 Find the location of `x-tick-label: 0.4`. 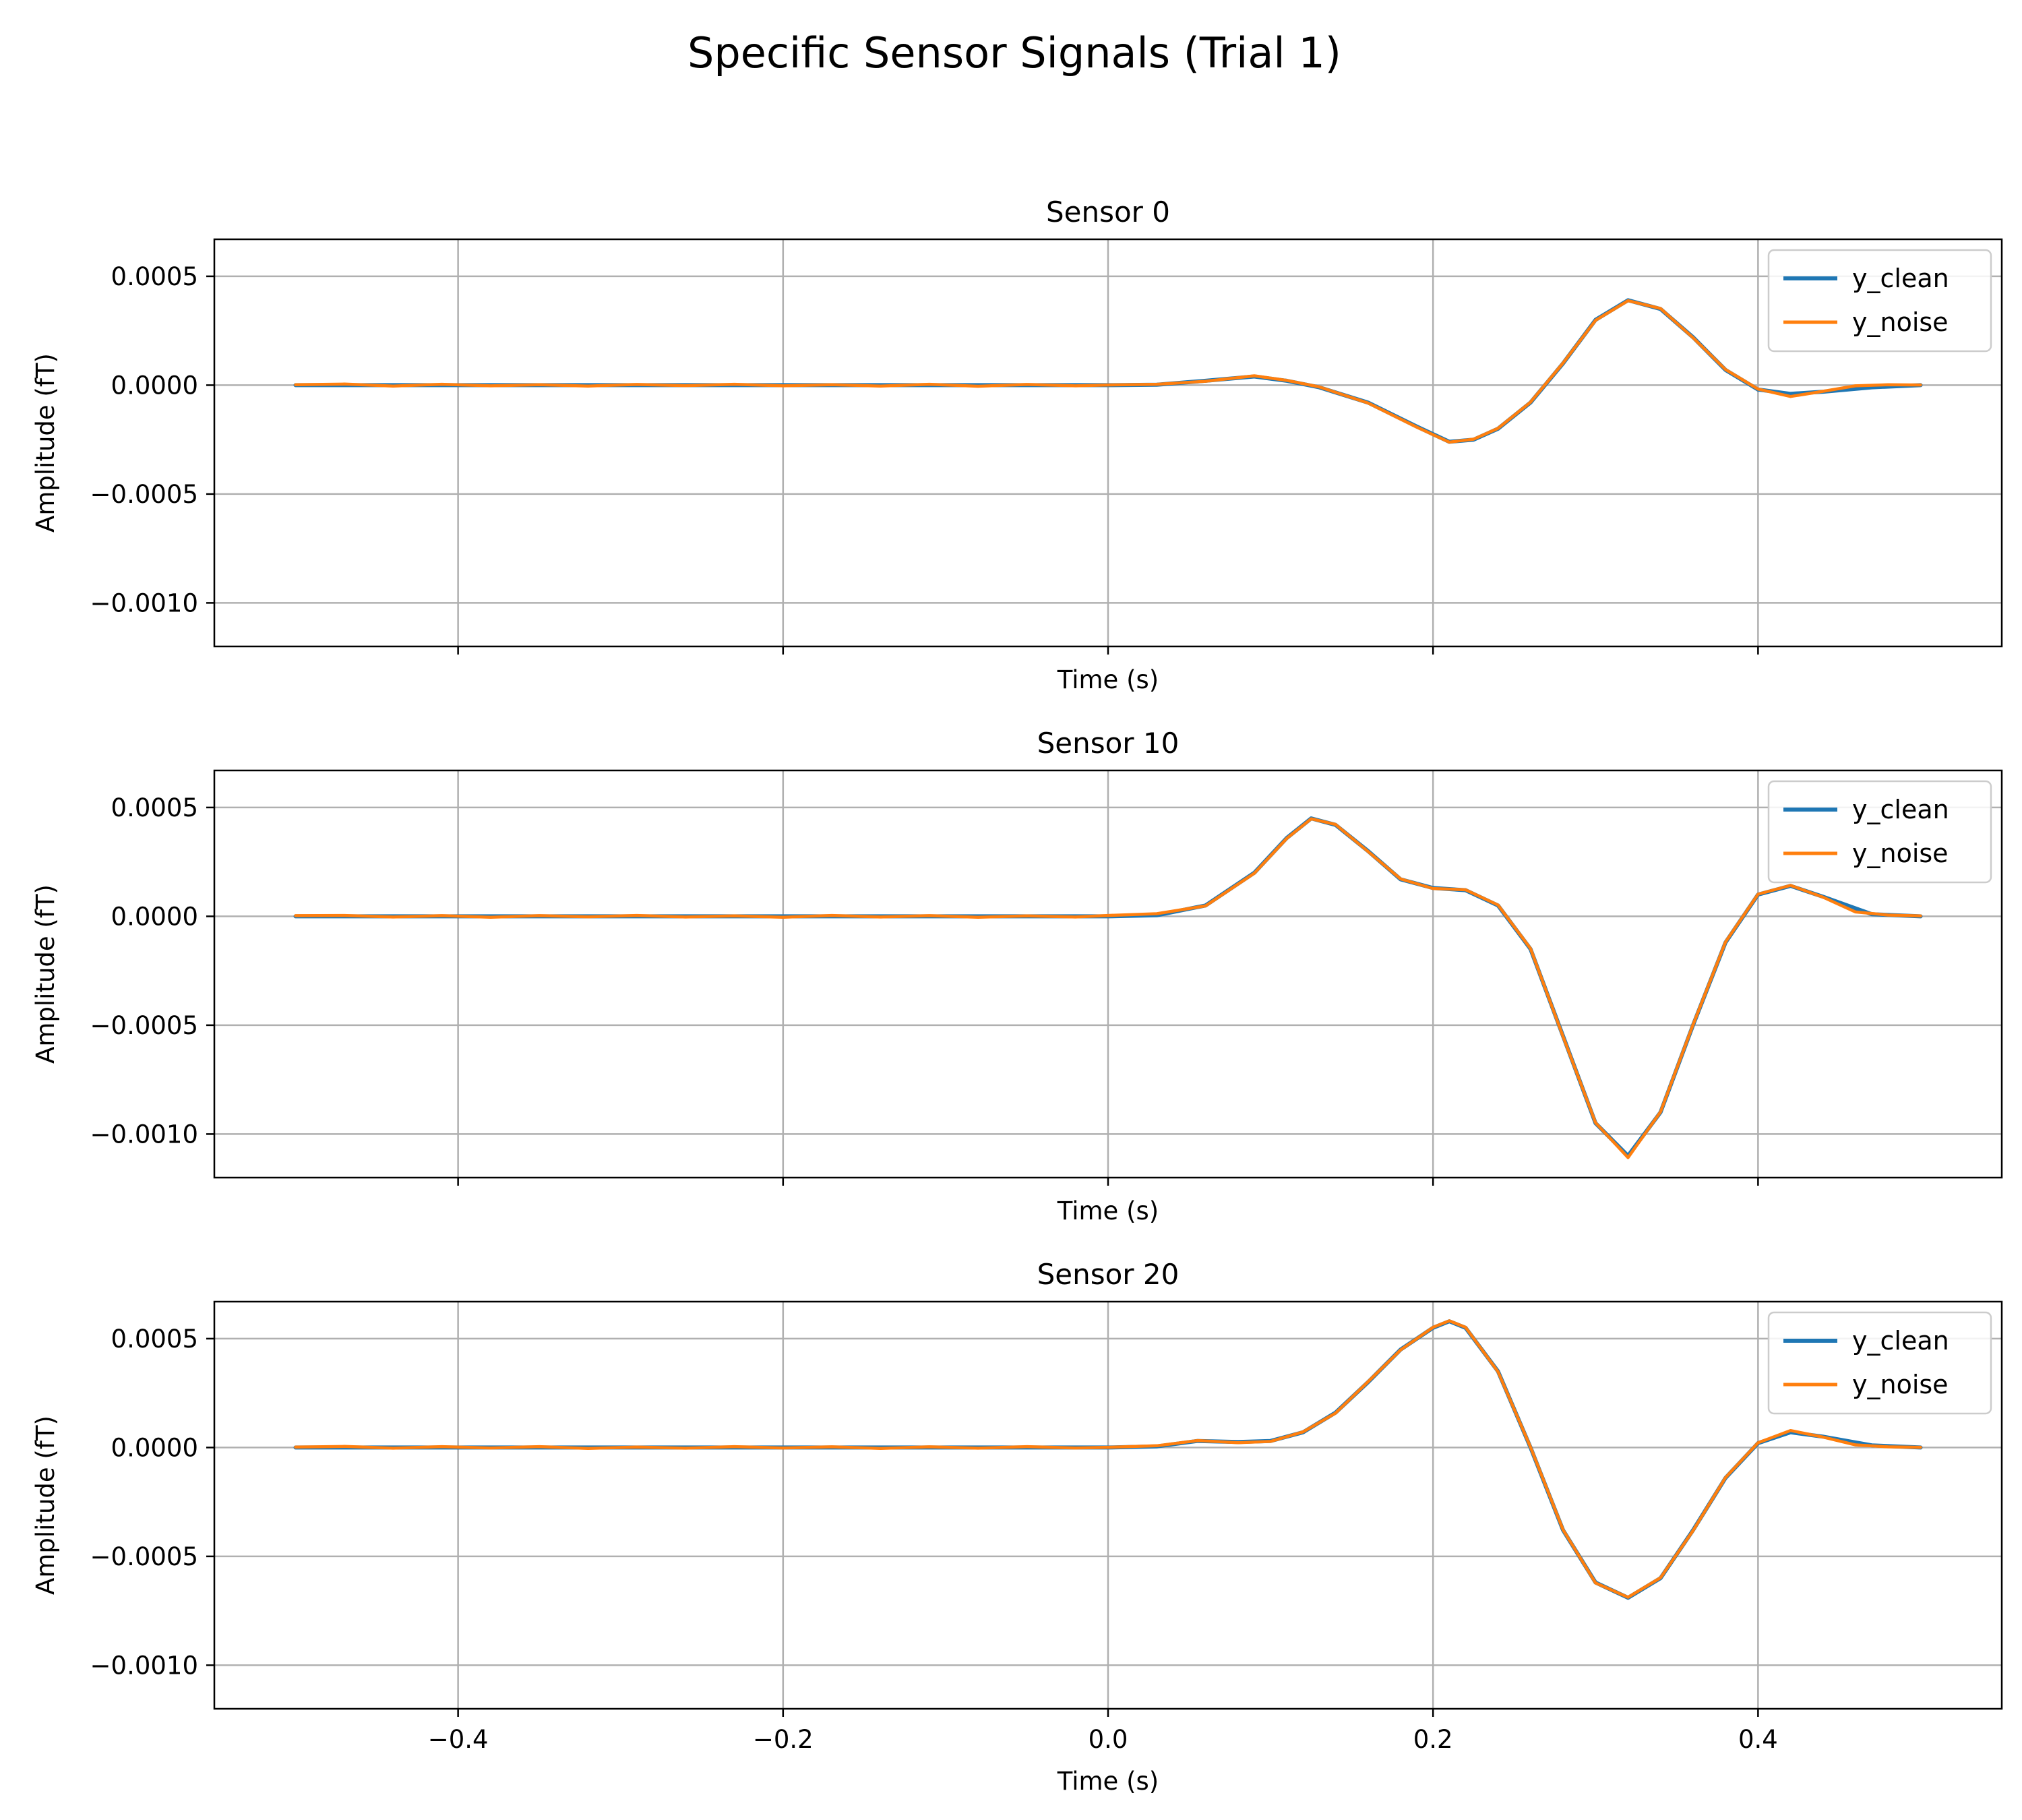

x-tick-label: 0.4 is located at coordinates (1758, 1739).